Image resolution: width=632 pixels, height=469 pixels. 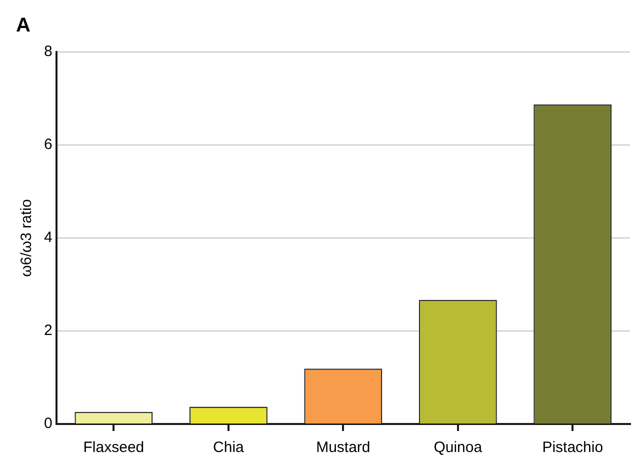 What do you see at coordinates (48, 423) in the screenshot?
I see `y-tick-label: 0` at bounding box center [48, 423].